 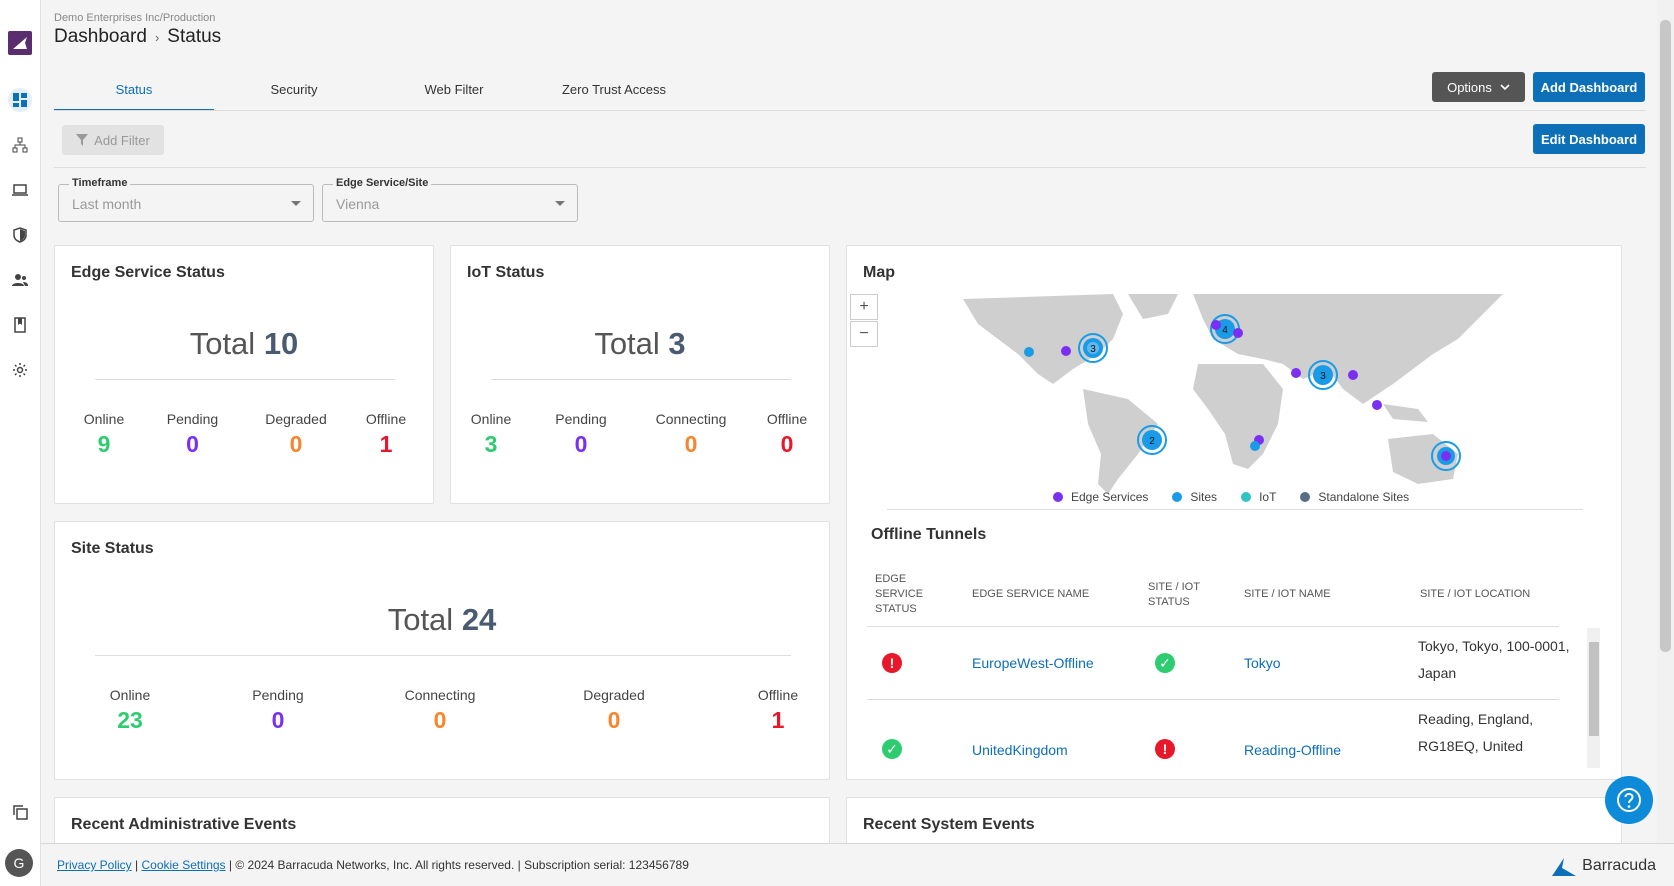 I want to click on add-dashboard-button: Add Dashboard, so click(x=1589, y=87).